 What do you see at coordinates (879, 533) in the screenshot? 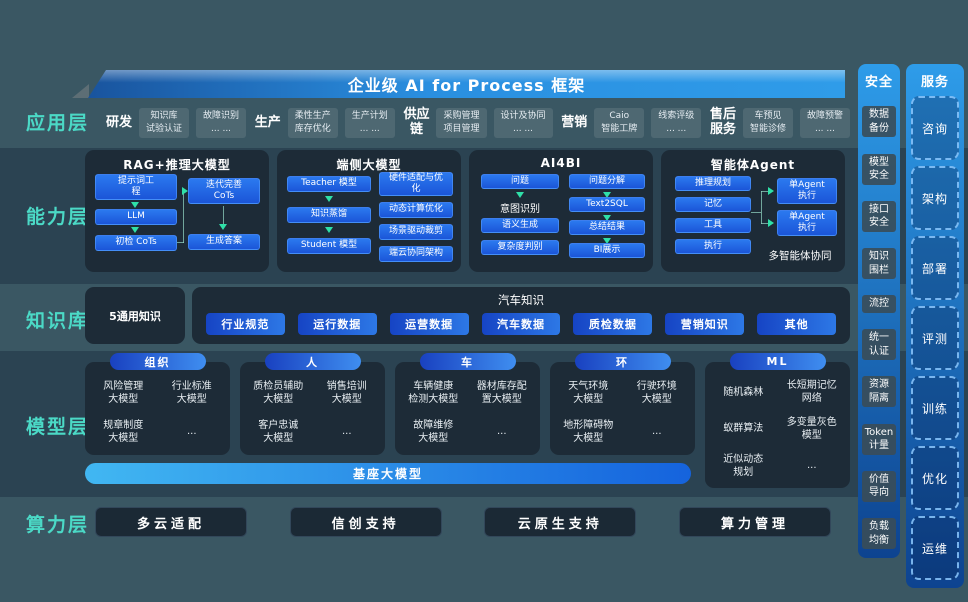
I see `security-item: 负载 均衡` at bounding box center [879, 533].